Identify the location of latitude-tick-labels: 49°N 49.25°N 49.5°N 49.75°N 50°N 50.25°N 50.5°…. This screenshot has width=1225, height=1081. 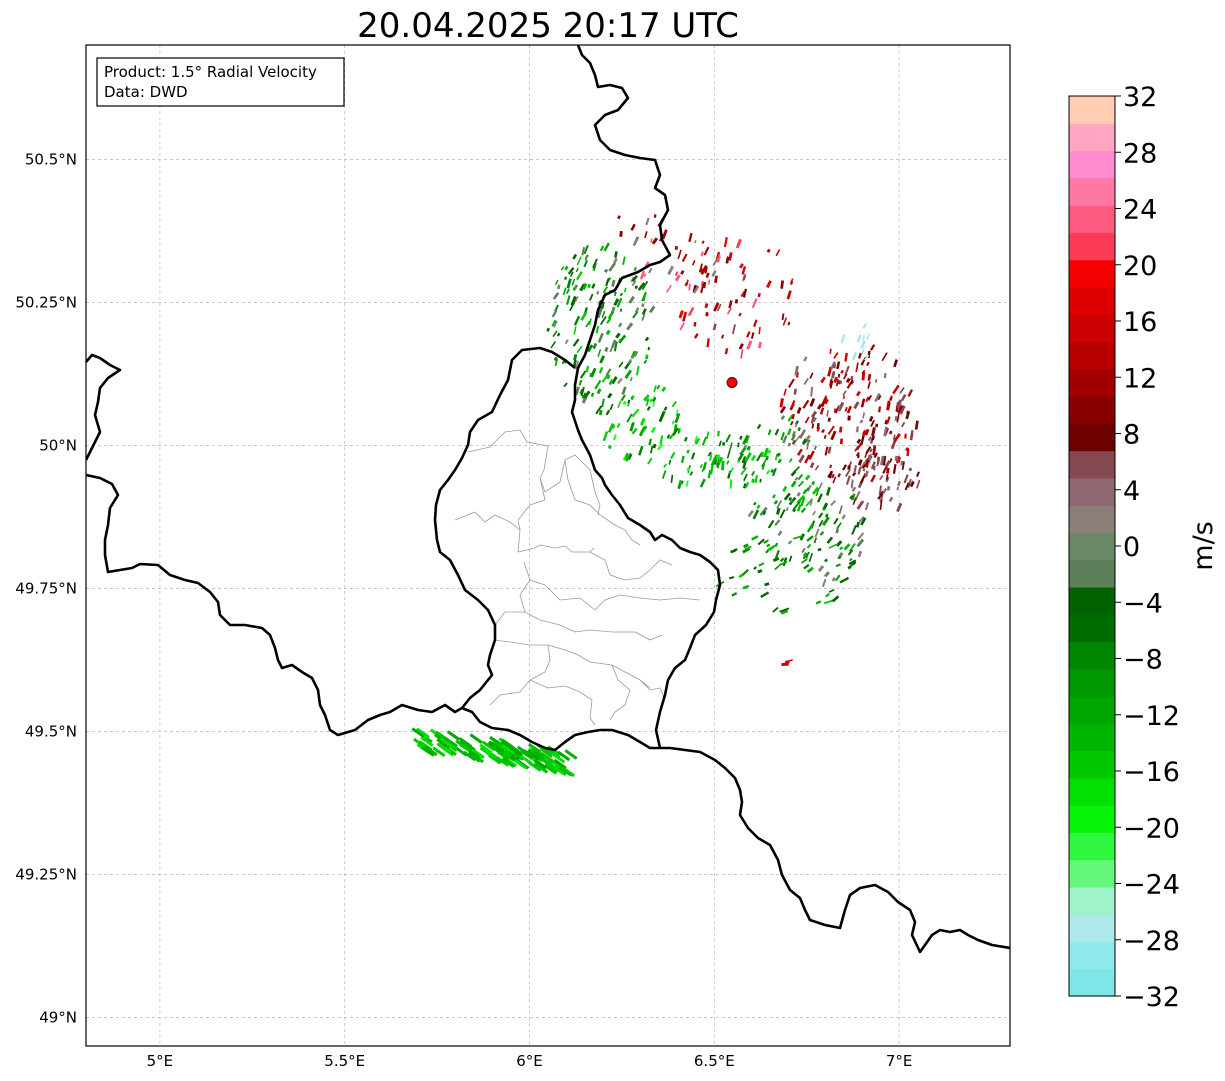
(46, 588).